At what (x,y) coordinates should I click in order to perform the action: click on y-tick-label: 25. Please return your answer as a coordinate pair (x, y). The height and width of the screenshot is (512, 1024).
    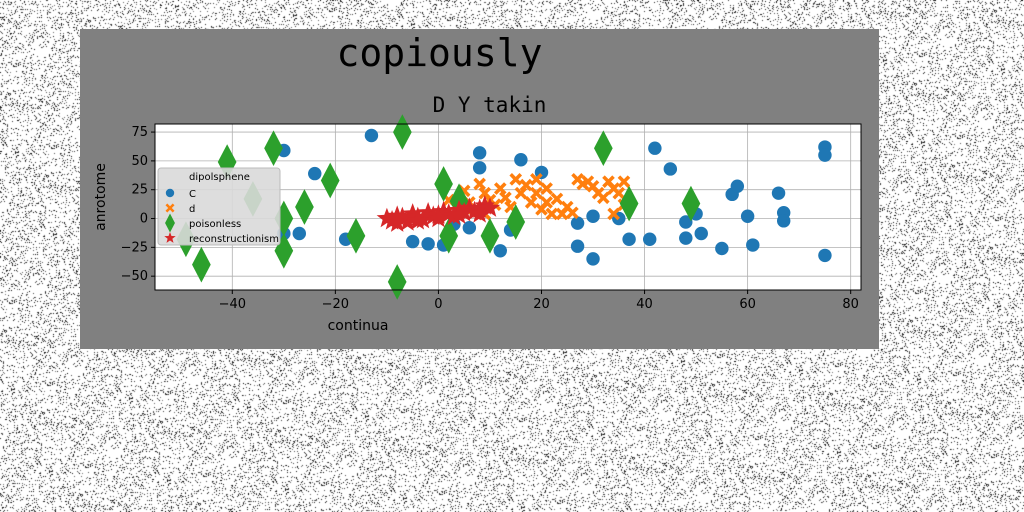
    Looking at the image, I should click on (139, 190).